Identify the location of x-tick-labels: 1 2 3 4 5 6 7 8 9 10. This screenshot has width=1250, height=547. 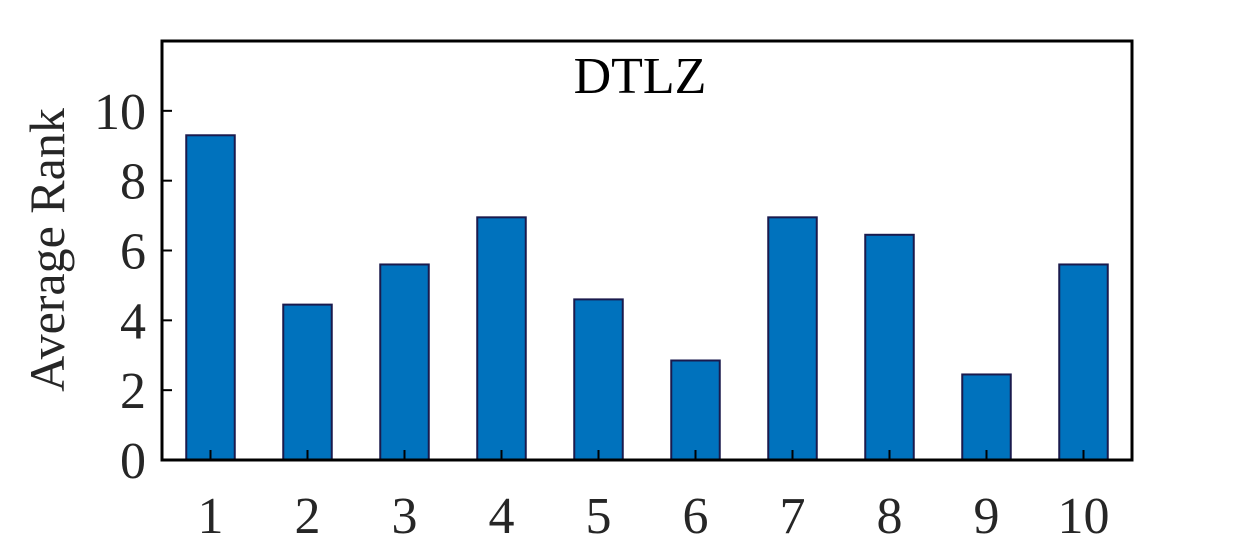
(654, 516).